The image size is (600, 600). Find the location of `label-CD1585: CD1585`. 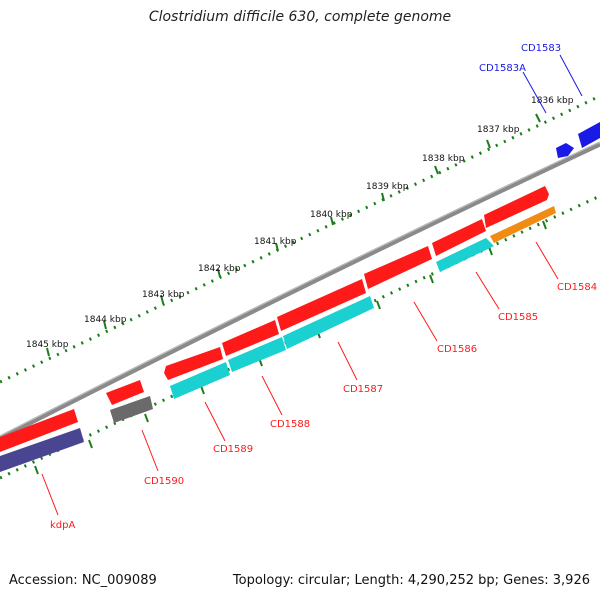

label-CD1585: CD1585 is located at coordinates (518, 317).